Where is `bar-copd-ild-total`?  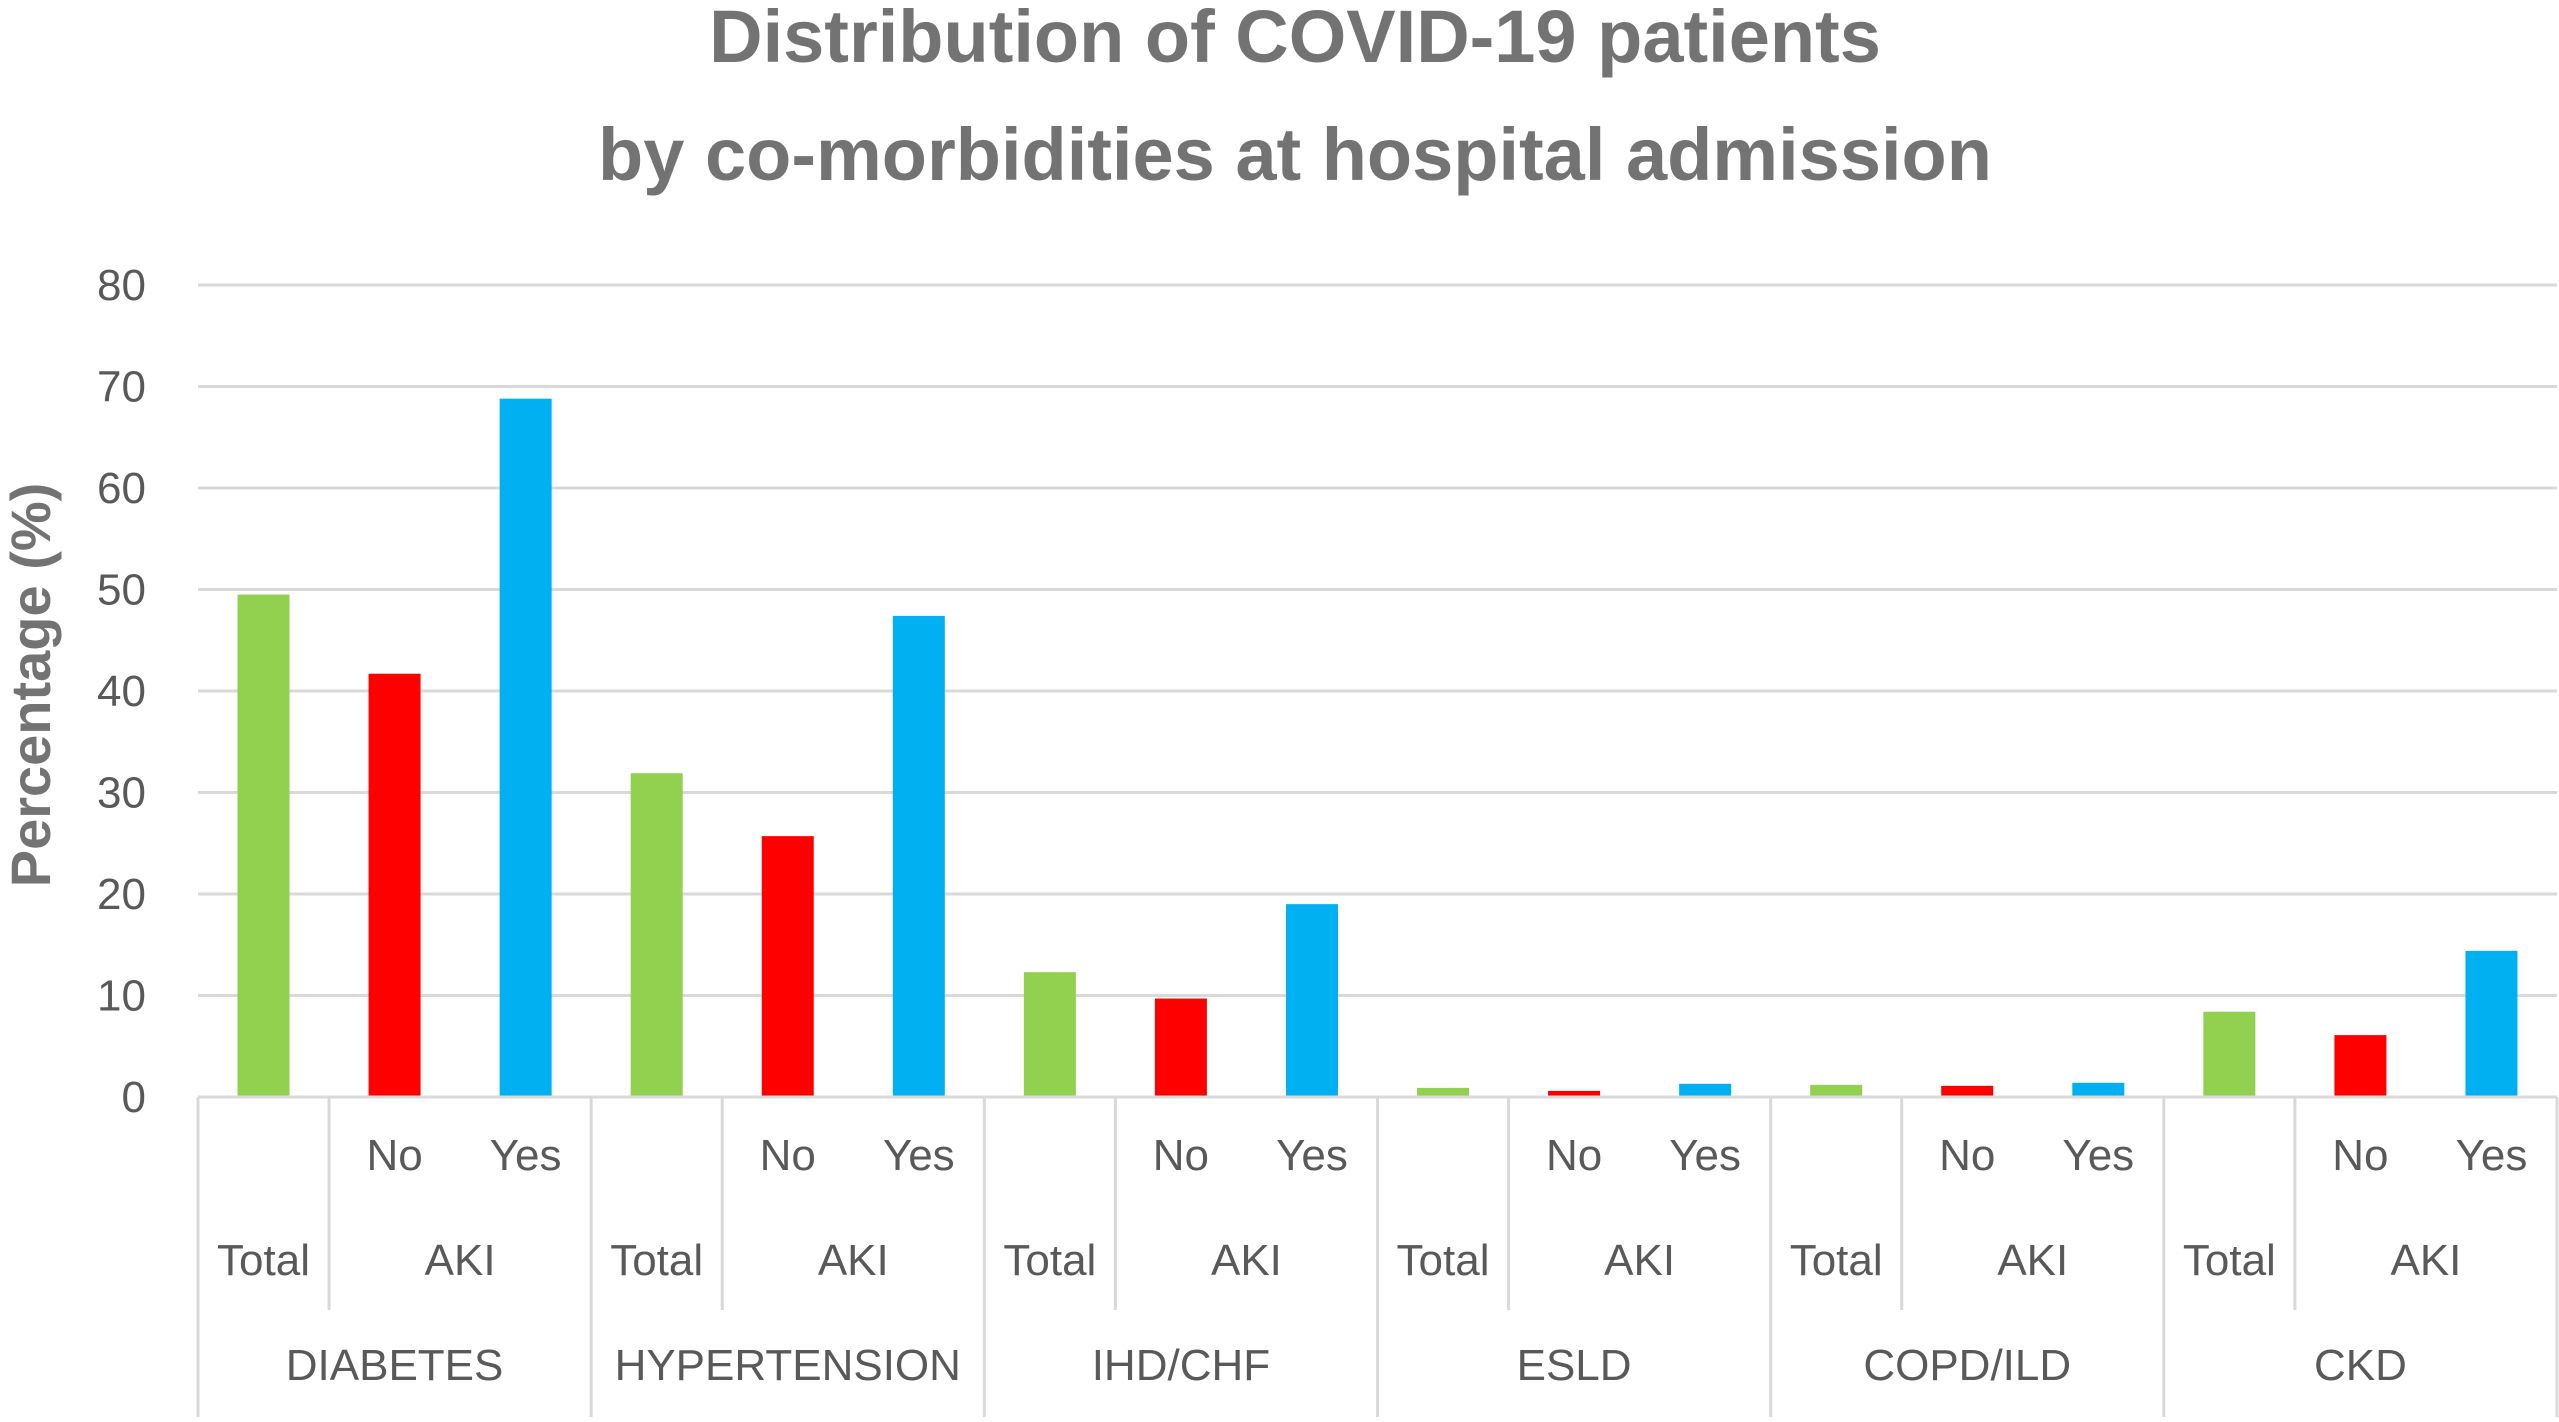 bar-copd-ild-total is located at coordinates (1836, 1090).